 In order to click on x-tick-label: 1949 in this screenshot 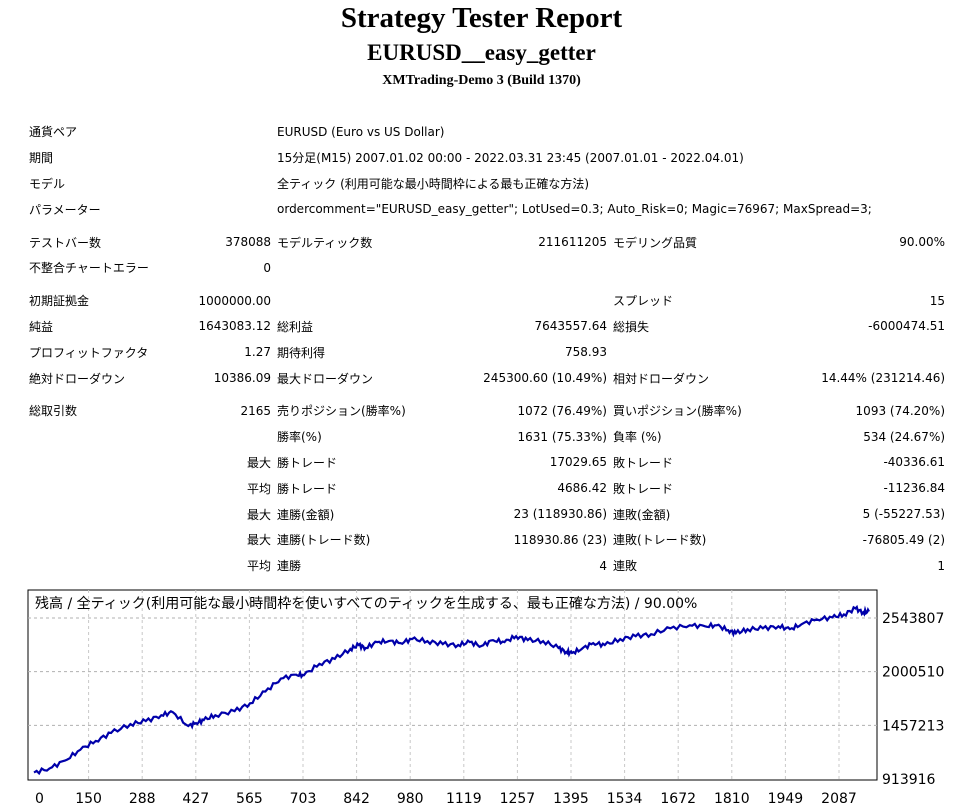, I will do `click(786, 799)`.